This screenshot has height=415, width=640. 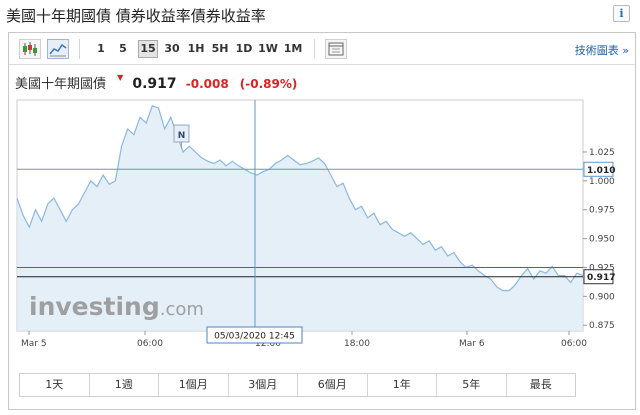 What do you see at coordinates (602, 153) in the screenshot?
I see `y-tick-label: 1.025` at bounding box center [602, 153].